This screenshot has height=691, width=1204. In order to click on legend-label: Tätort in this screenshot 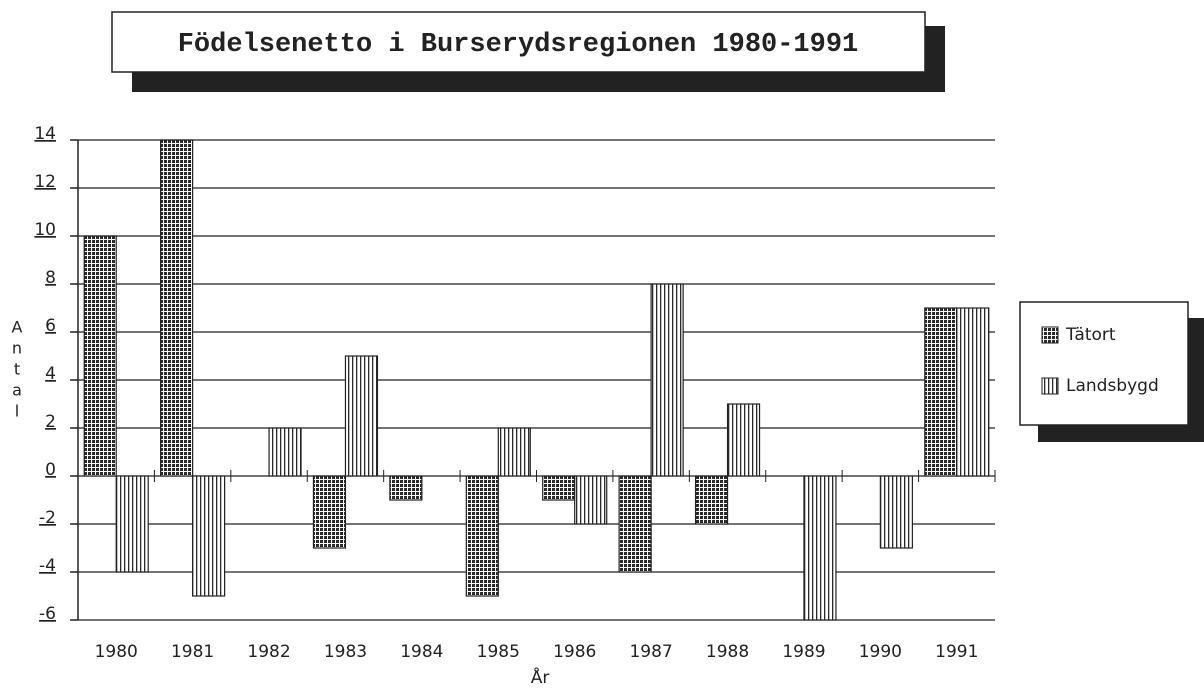, I will do `click(1090, 335)`.